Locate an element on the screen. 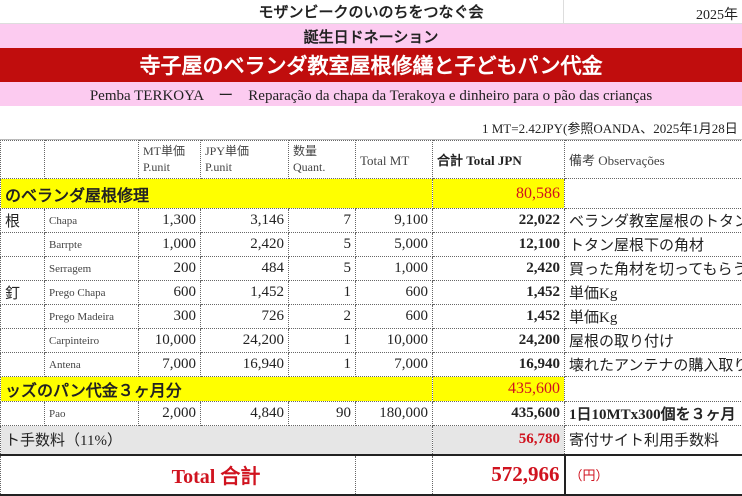 The width and height of the screenshot is (742, 496). cell: Chapa is located at coordinates (92, 221).